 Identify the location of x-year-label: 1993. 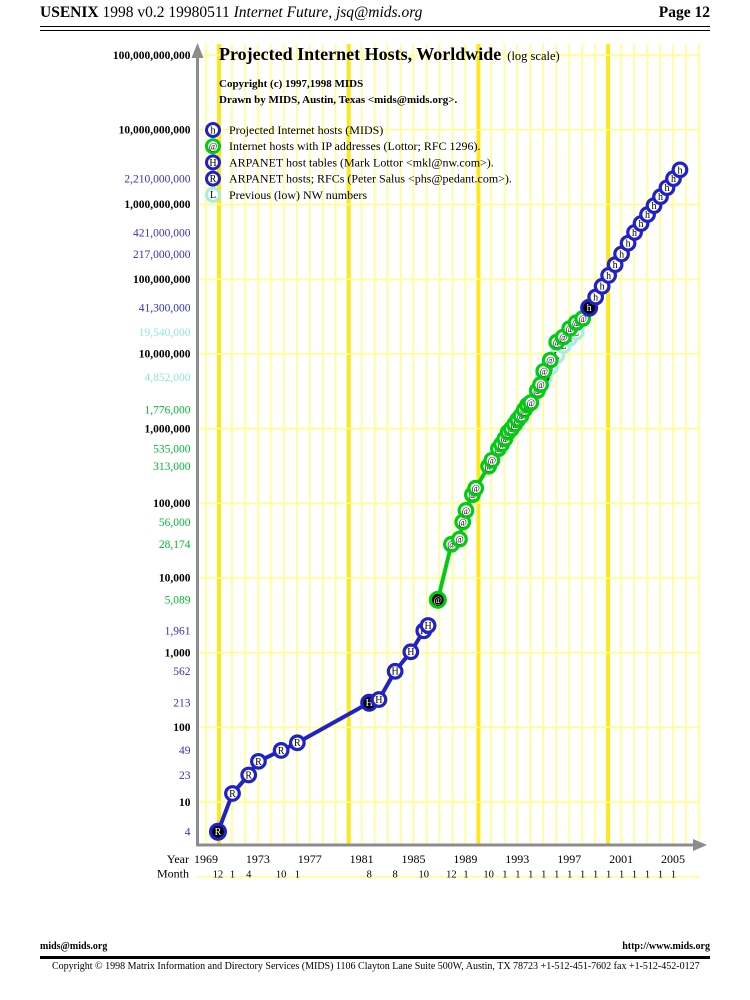
(517, 859).